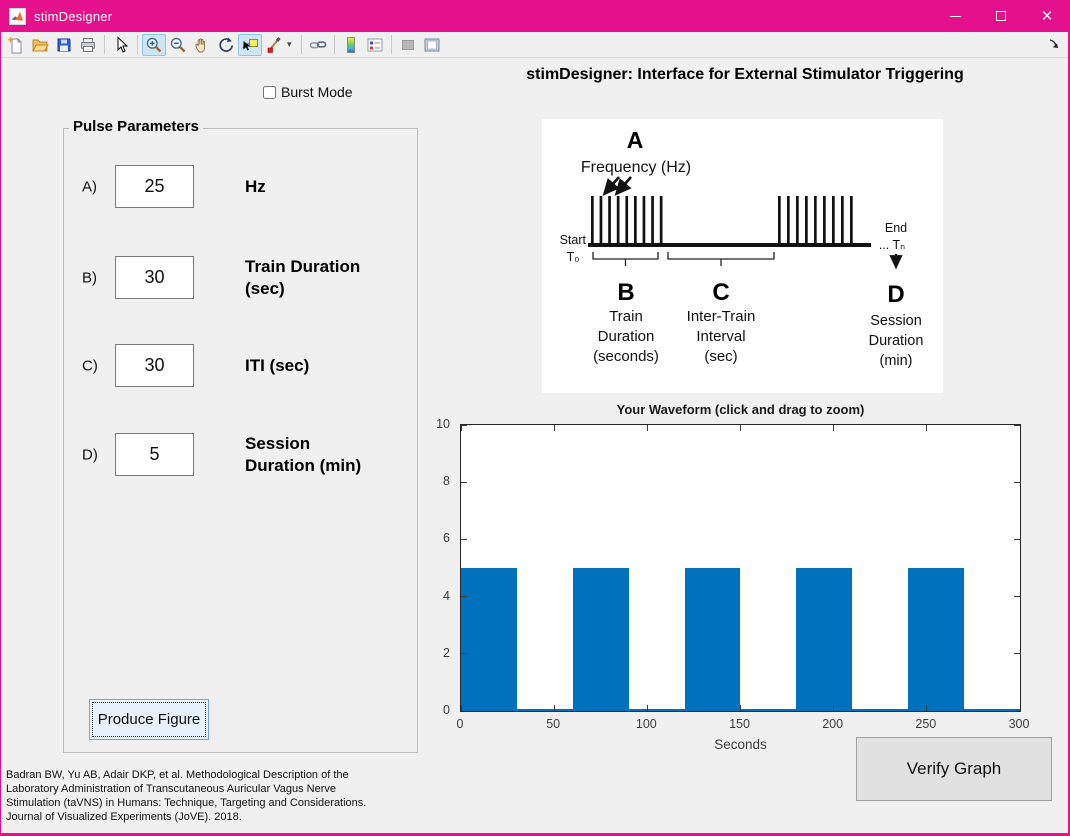 Image resolution: width=1070 pixels, height=836 pixels. I want to click on zoom-in-icon, so click(154, 44).